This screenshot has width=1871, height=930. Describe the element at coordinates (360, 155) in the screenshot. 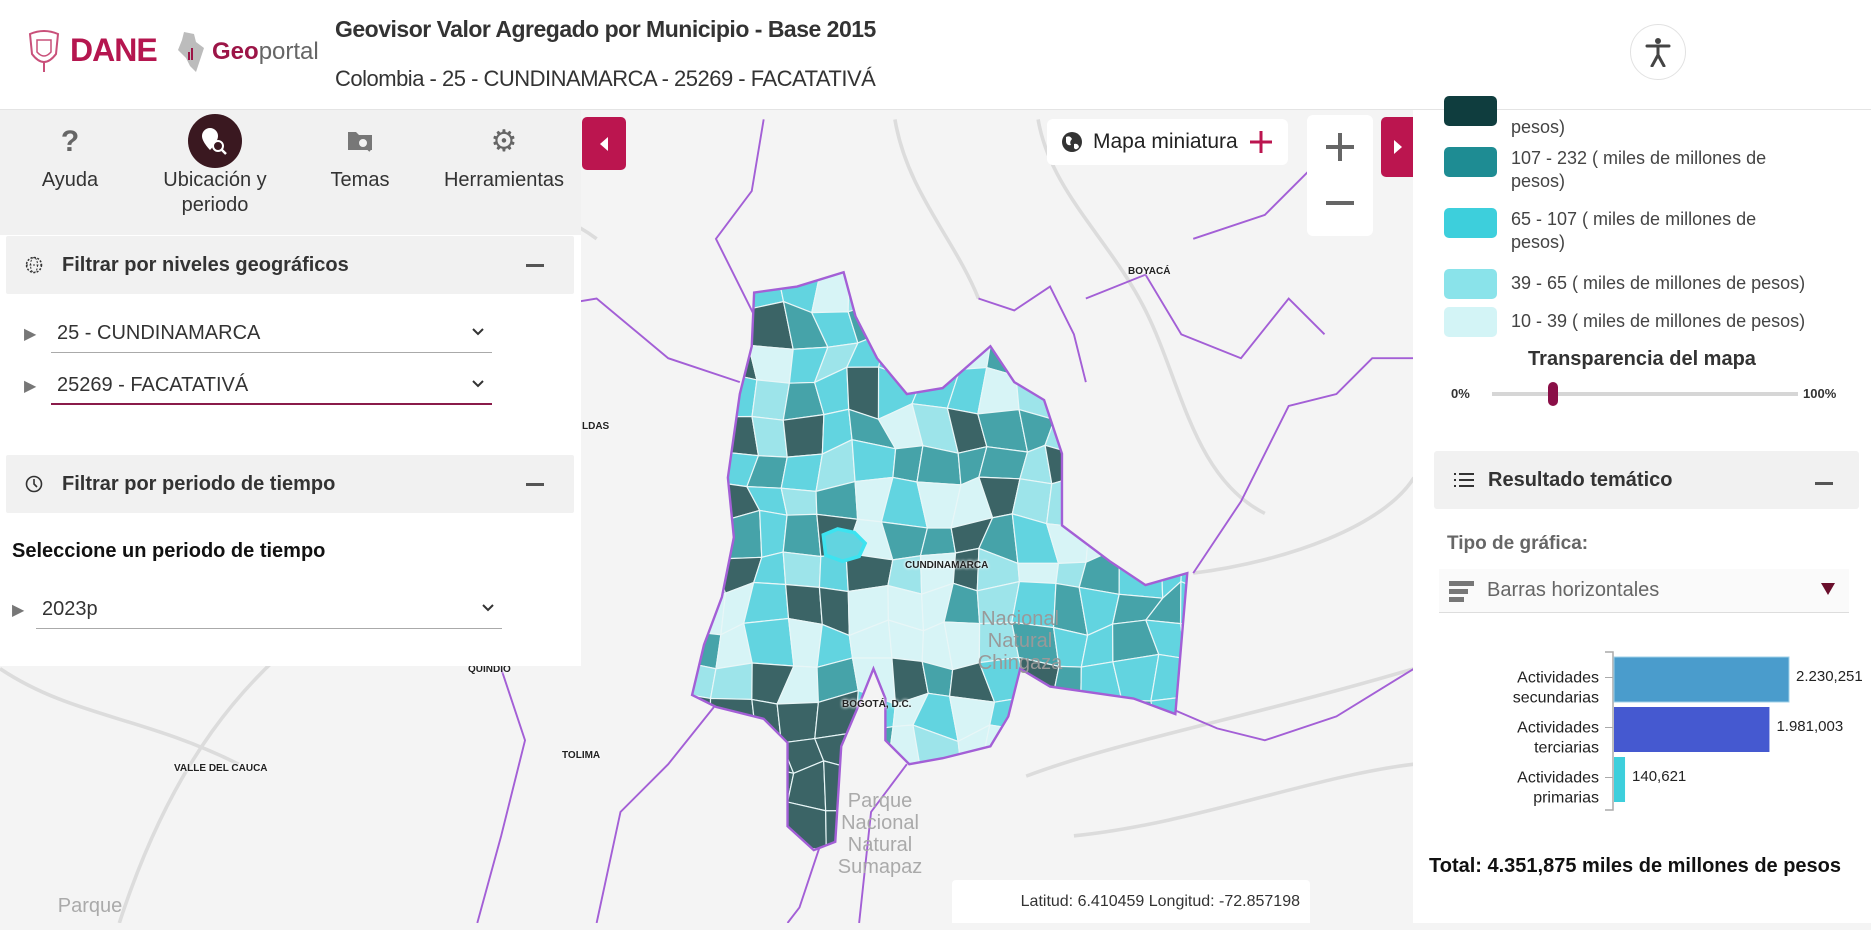

I see `tool-temas: Temas` at that location.